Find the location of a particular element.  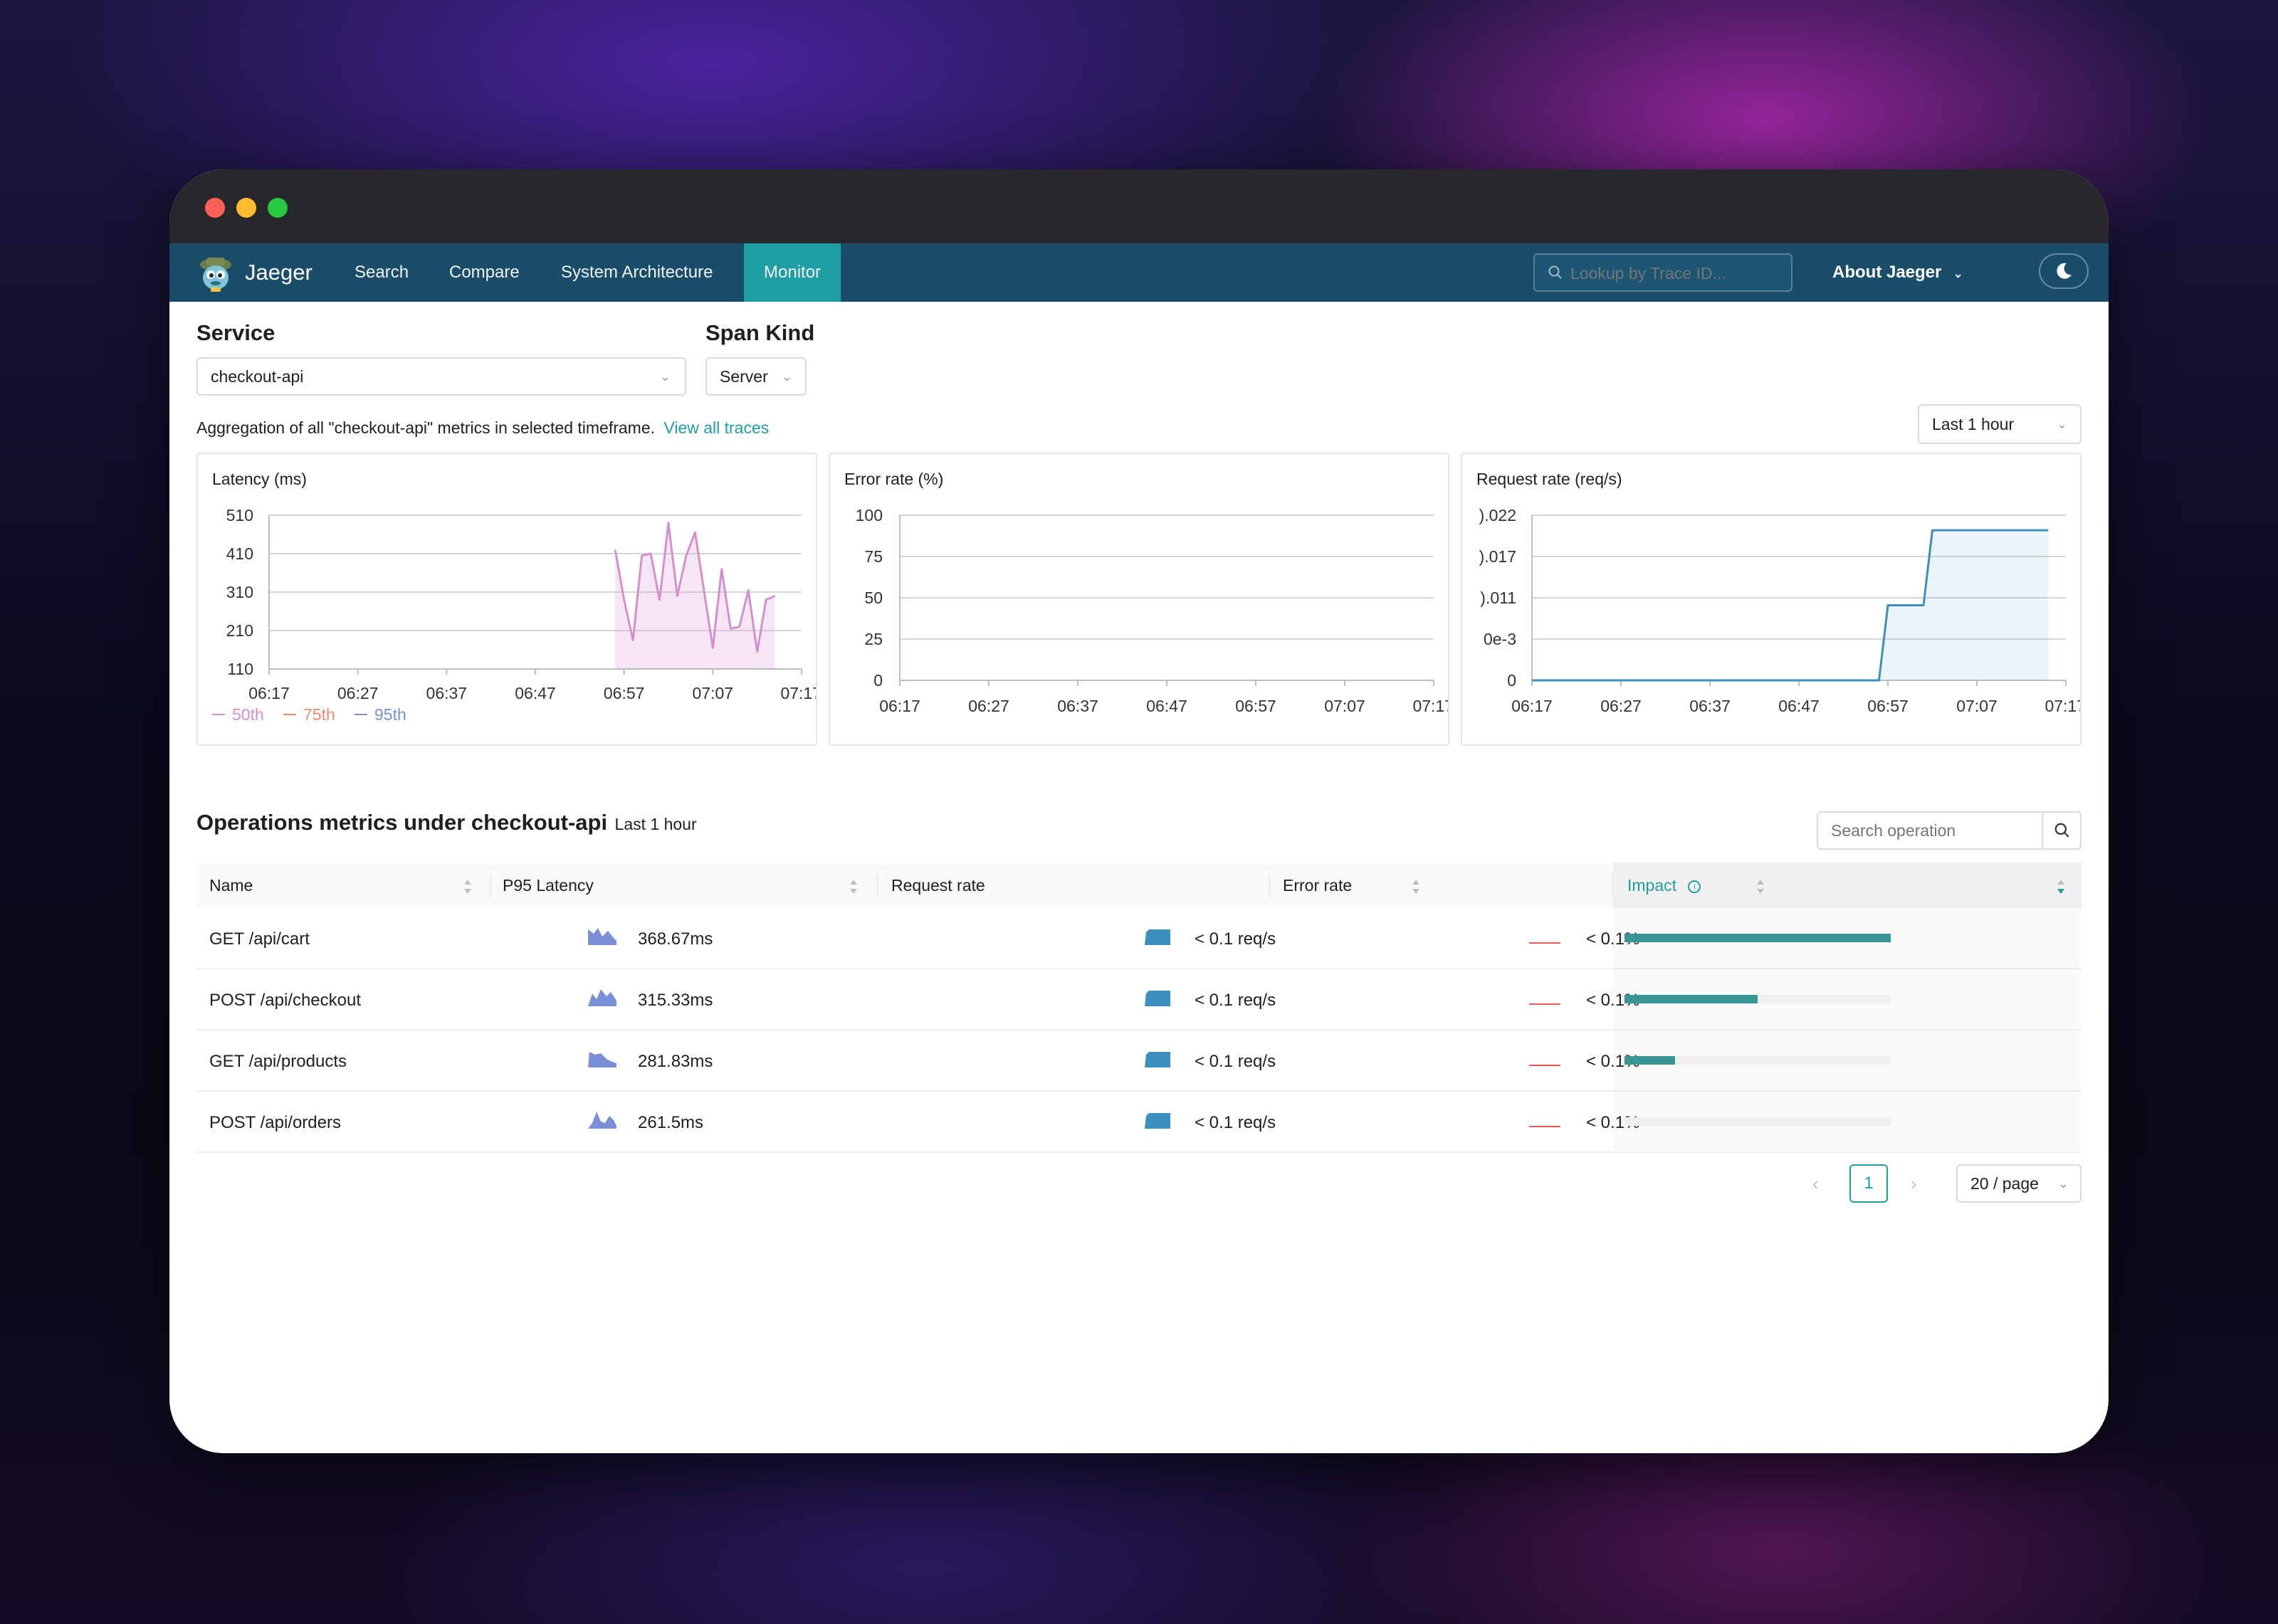

page-1-button: 1 is located at coordinates (1868, 1183).